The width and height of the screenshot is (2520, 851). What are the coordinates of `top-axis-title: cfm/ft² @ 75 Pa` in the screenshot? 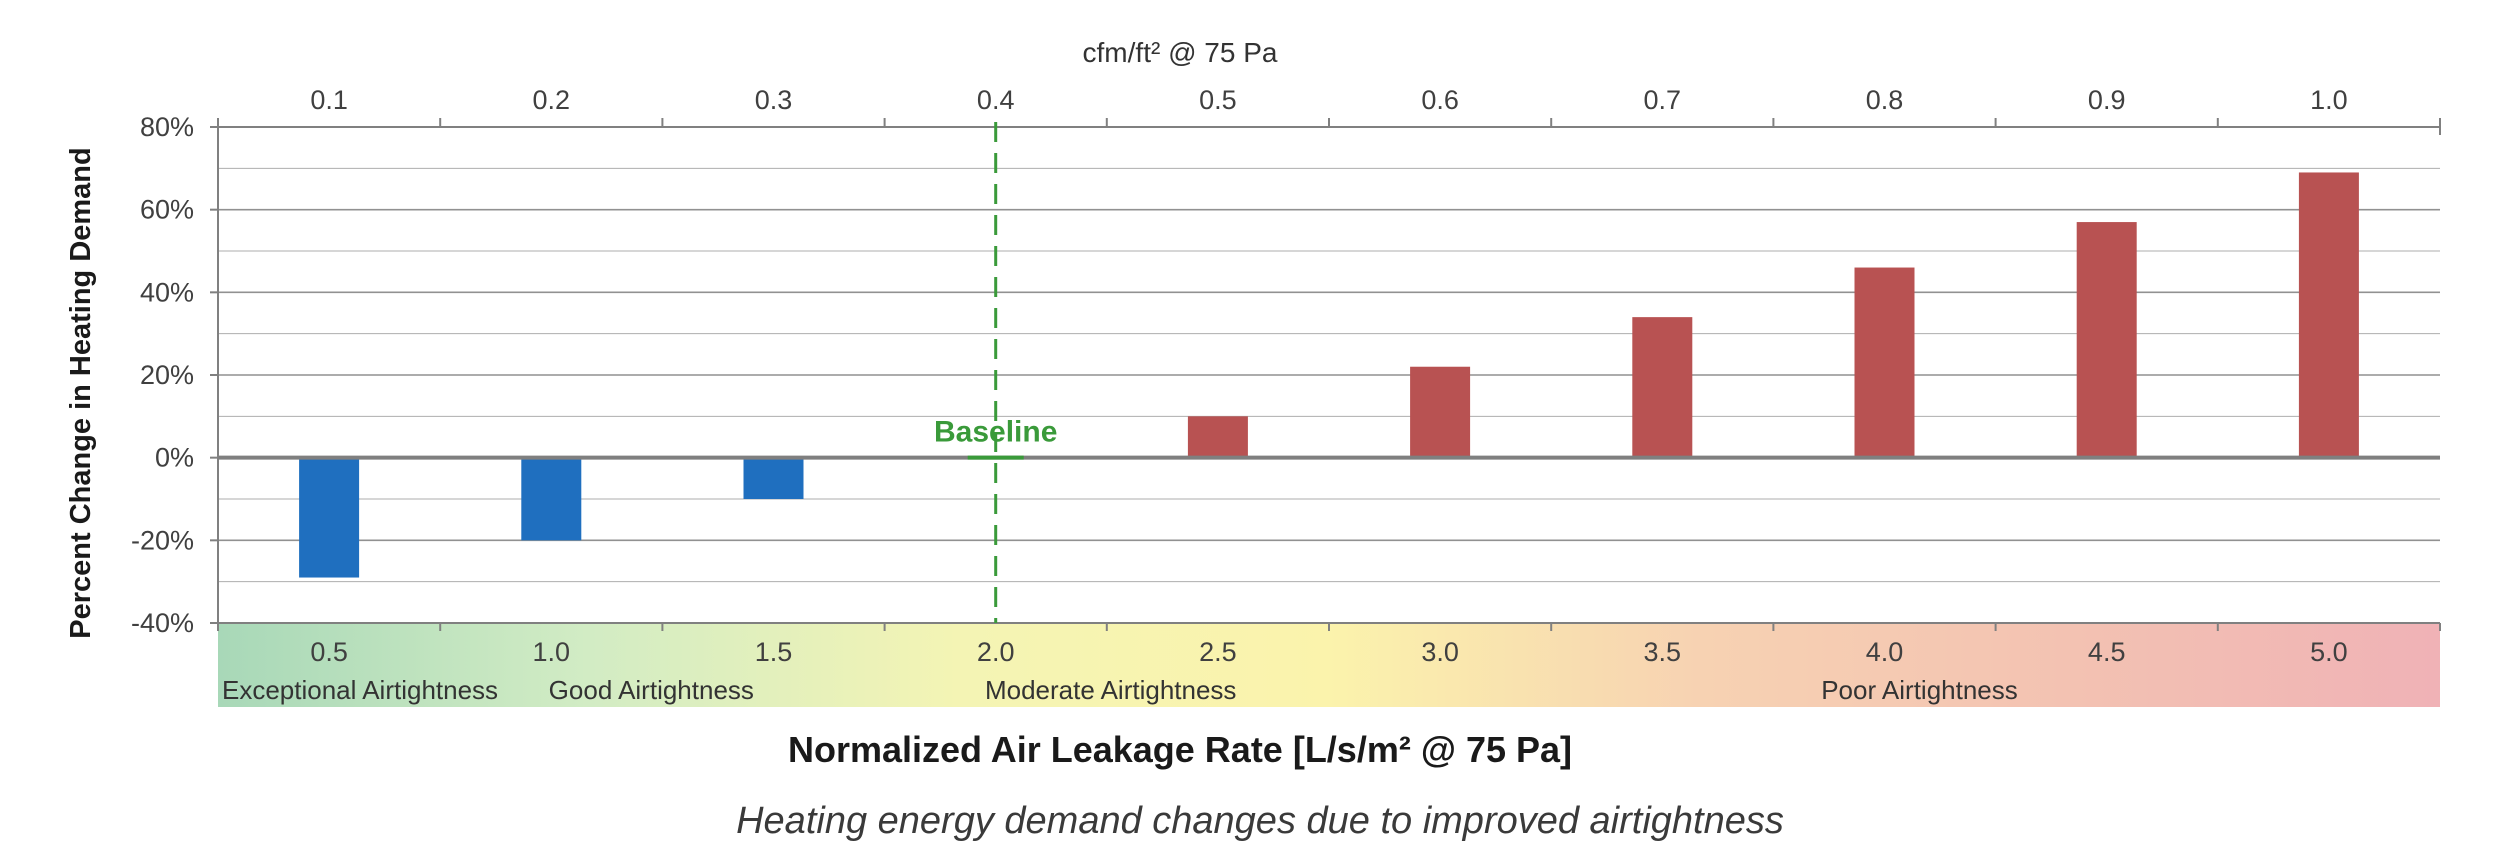 It's located at (1180, 52).